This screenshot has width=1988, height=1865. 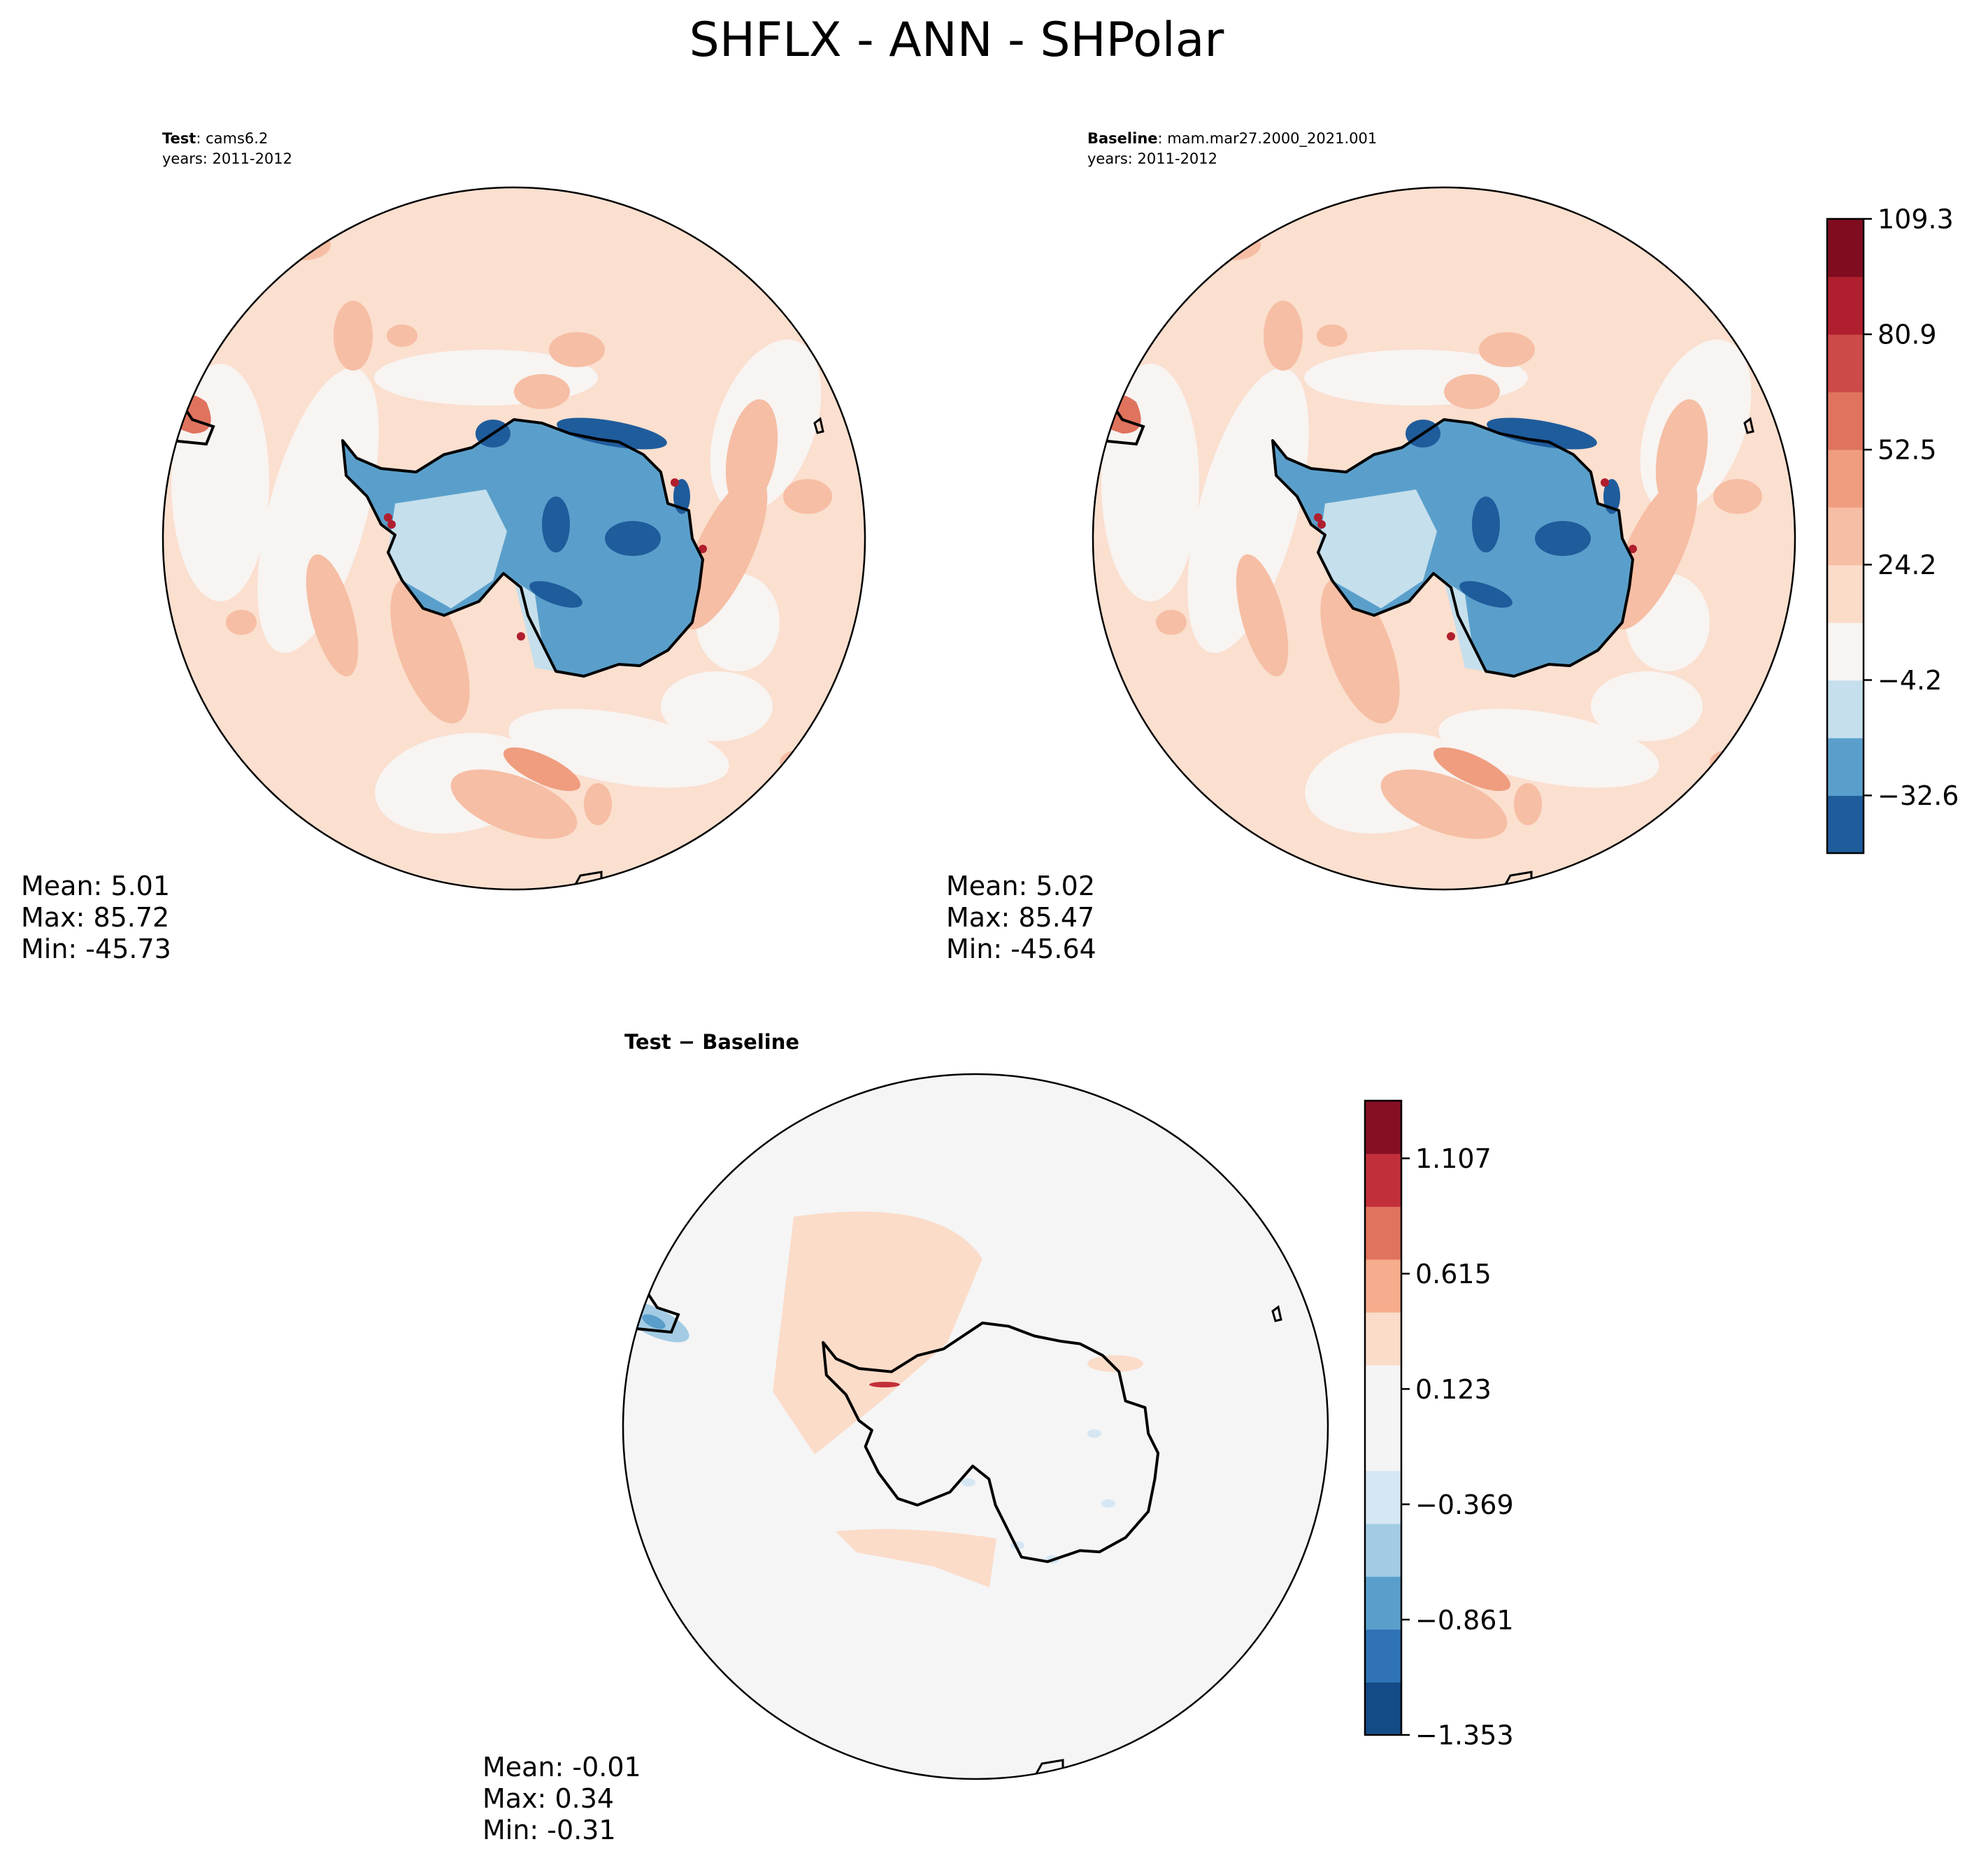 I want to click on svg-text: Test: cams6.2, so click(x=215, y=138).